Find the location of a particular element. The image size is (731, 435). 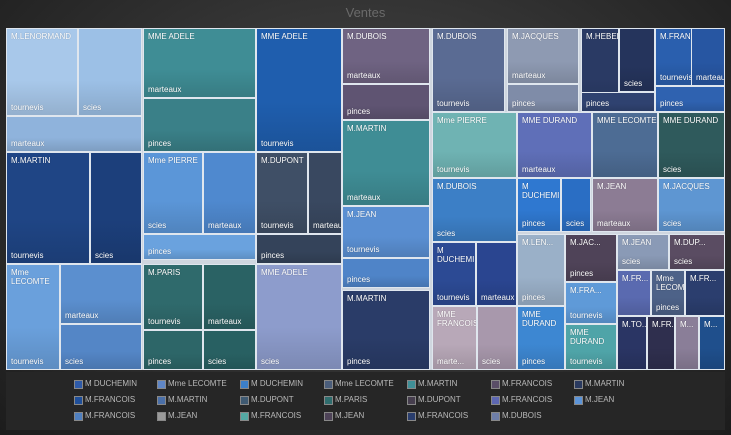

treemap-tile: M.DUP... scies is located at coordinates (697, 252).